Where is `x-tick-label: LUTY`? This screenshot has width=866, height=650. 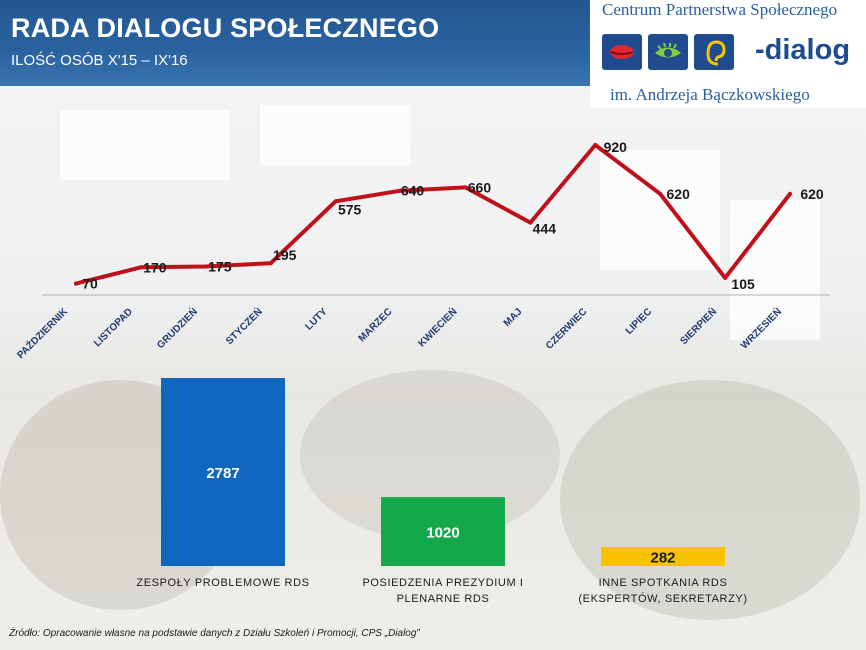 x-tick-label: LUTY is located at coordinates (317, 319).